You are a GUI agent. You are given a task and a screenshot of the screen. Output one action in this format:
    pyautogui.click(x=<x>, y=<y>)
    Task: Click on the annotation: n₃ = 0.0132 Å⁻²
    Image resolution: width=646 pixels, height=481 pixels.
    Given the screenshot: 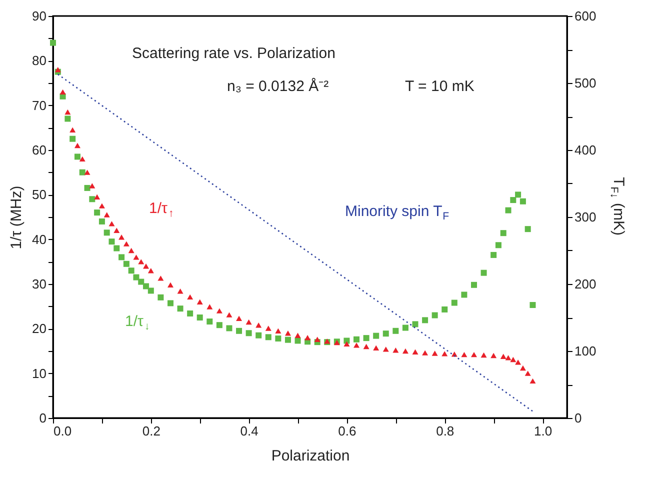 What is the action you would take?
    pyautogui.click(x=278, y=86)
    